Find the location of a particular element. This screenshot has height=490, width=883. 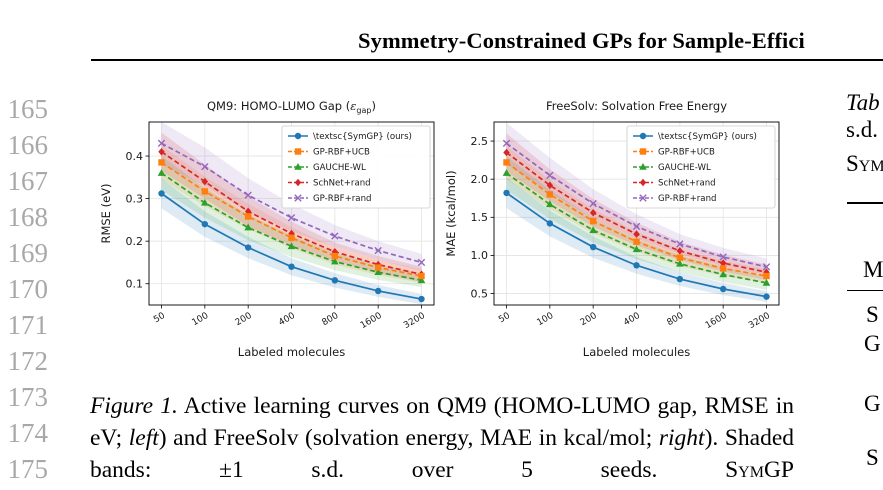

line-number: 170 is located at coordinates (28, 289).